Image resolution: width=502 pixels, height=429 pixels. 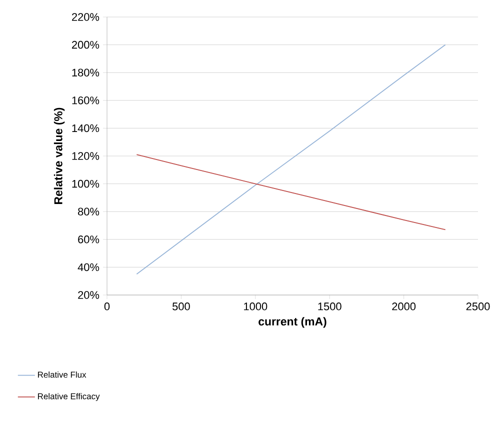 I want to click on x-axis-title: current (mA), so click(x=292, y=322).